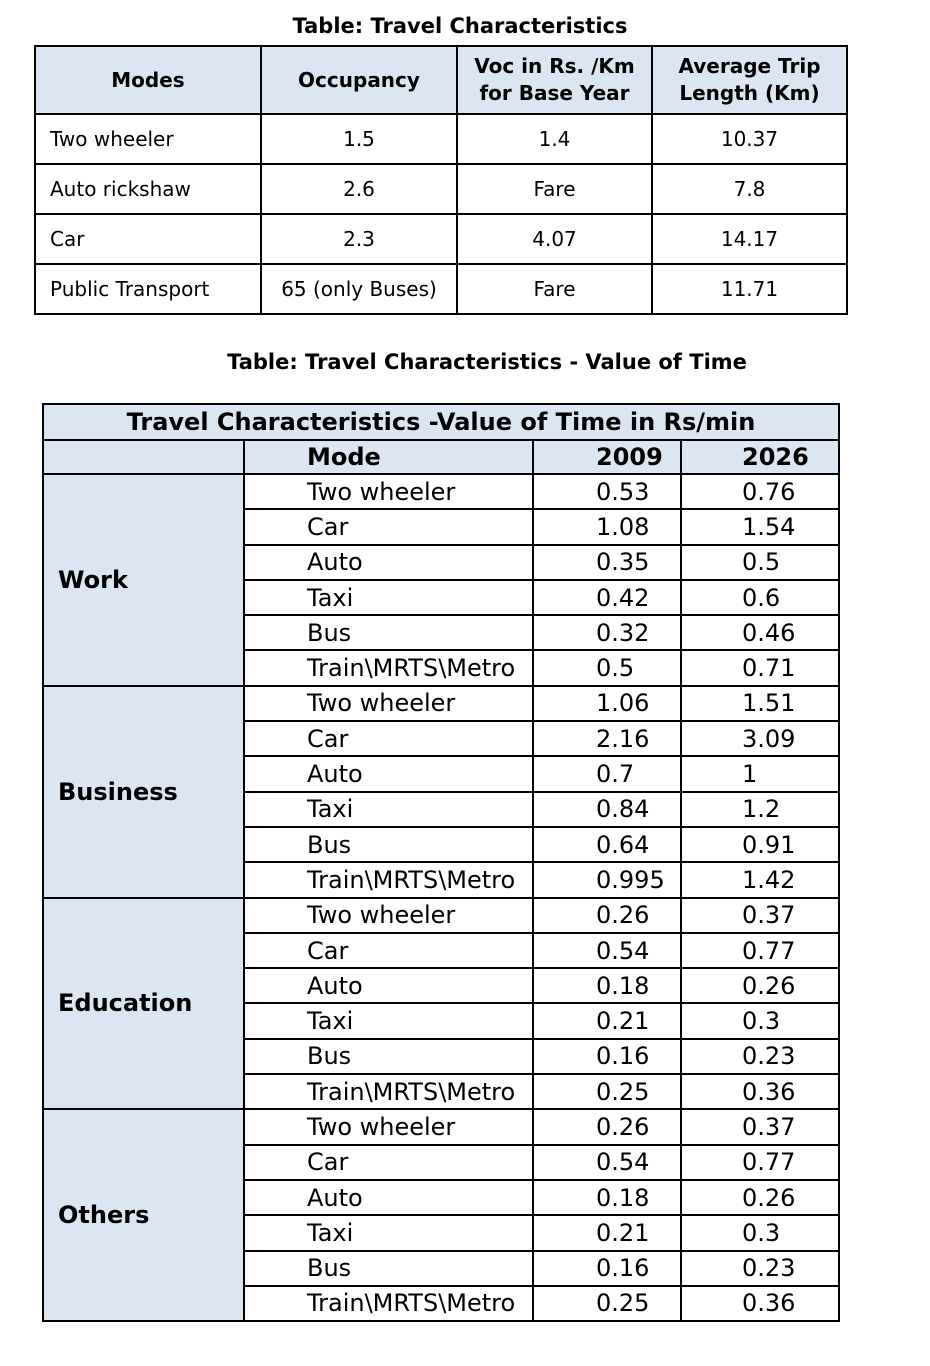 Image resolution: width=930 pixels, height=1366 pixels. I want to click on value-2009-cell: 0.21, so click(607, 1233).